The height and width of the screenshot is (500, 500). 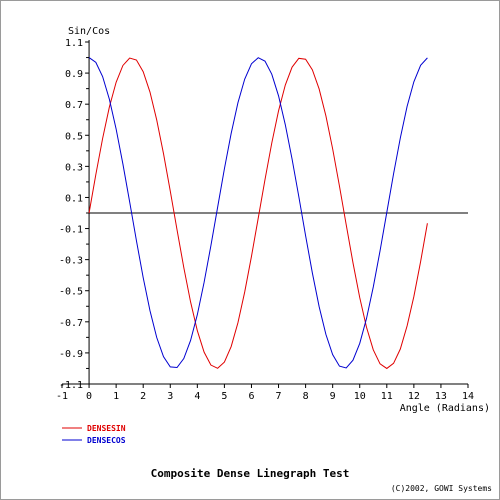 I want to click on y-tick-label: 0.3, so click(x=74, y=167).